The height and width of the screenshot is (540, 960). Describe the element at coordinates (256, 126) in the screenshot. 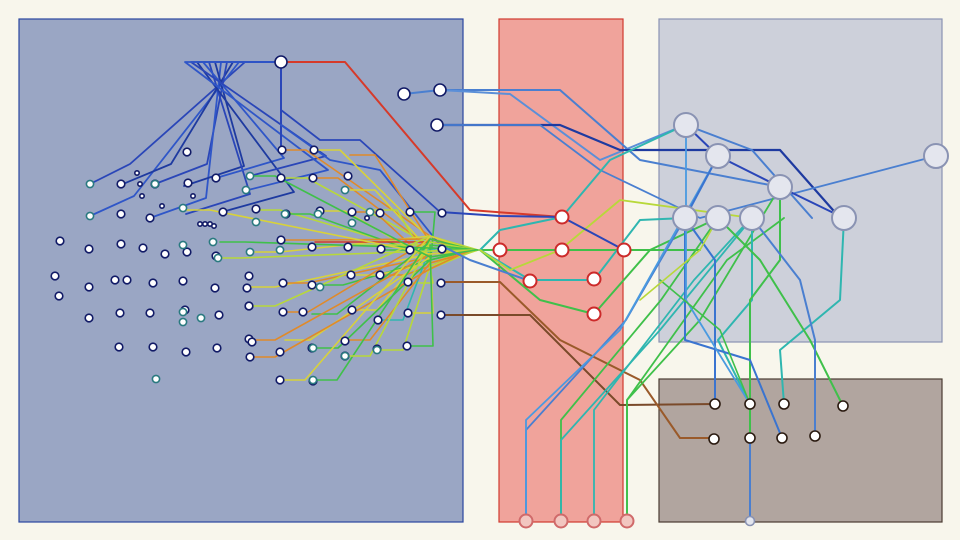

I see `fan-line` at that location.